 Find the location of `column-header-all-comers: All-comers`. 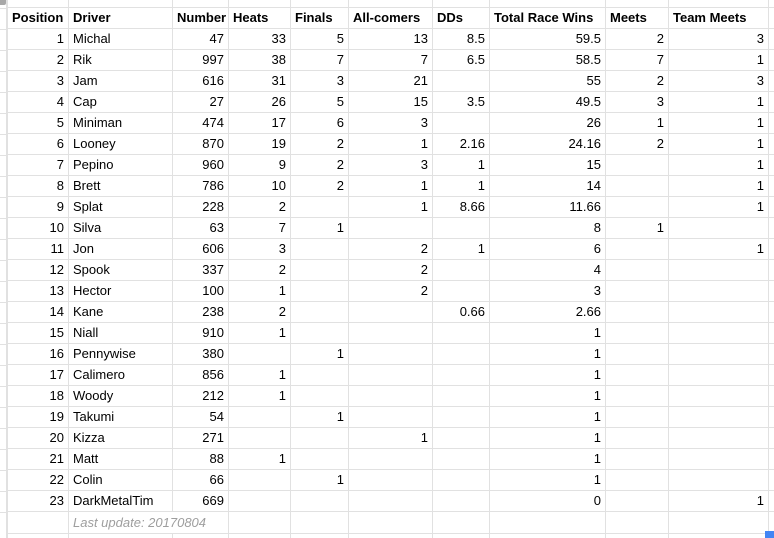

column-header-all-comers: All-comers is located at coordinates (390, 18).